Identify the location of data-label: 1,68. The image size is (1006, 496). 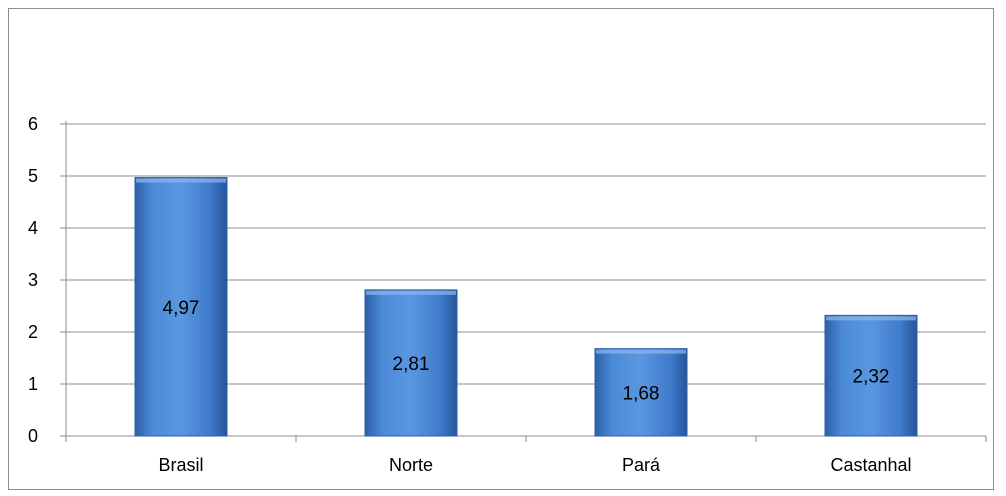
(641, 393).